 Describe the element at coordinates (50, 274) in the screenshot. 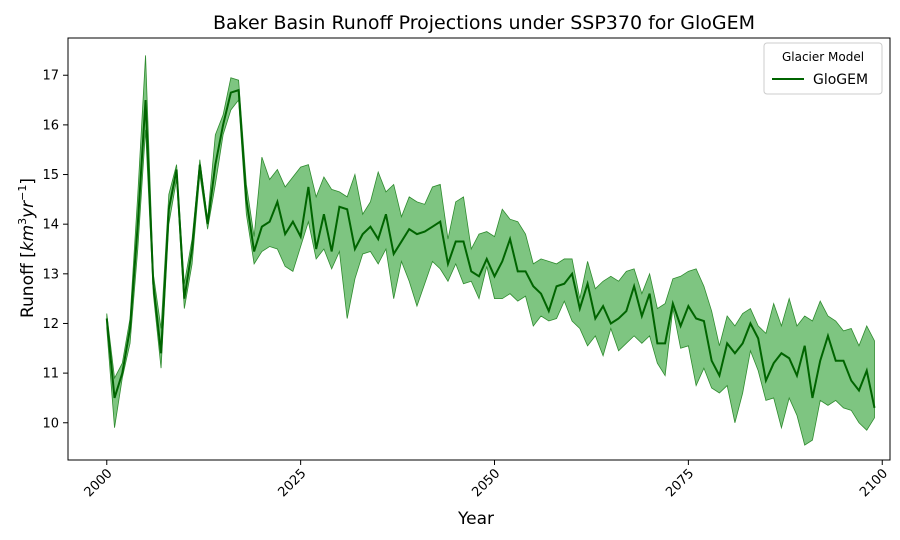

I see `y-tick-label: 13` at that location.